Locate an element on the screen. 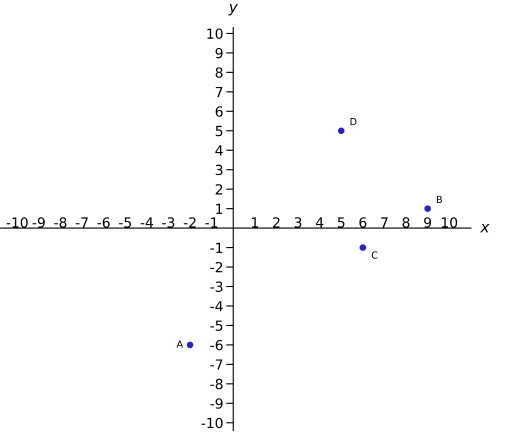 The image size is (509, 438). x-tick-label: -8 is located at coordinates (60, 222).